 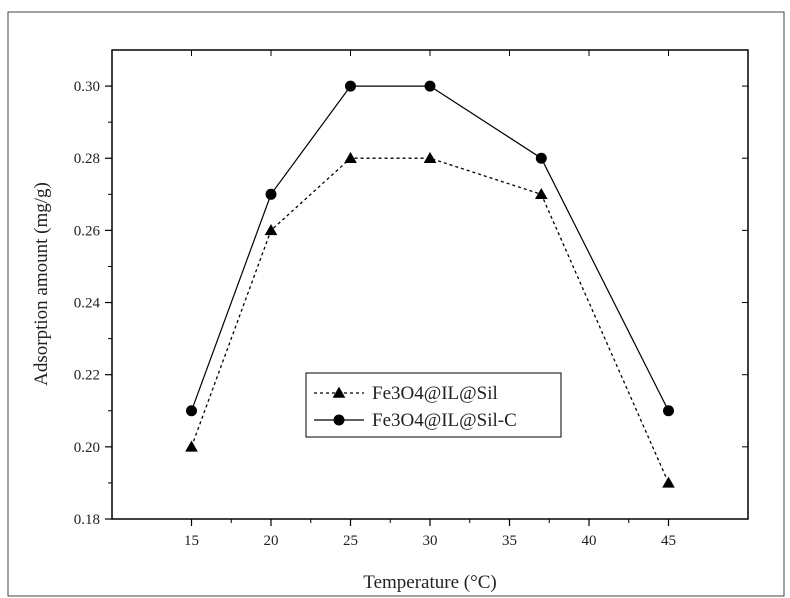 I want to click on x-tick-label: 30, so click(x=430, y=541).